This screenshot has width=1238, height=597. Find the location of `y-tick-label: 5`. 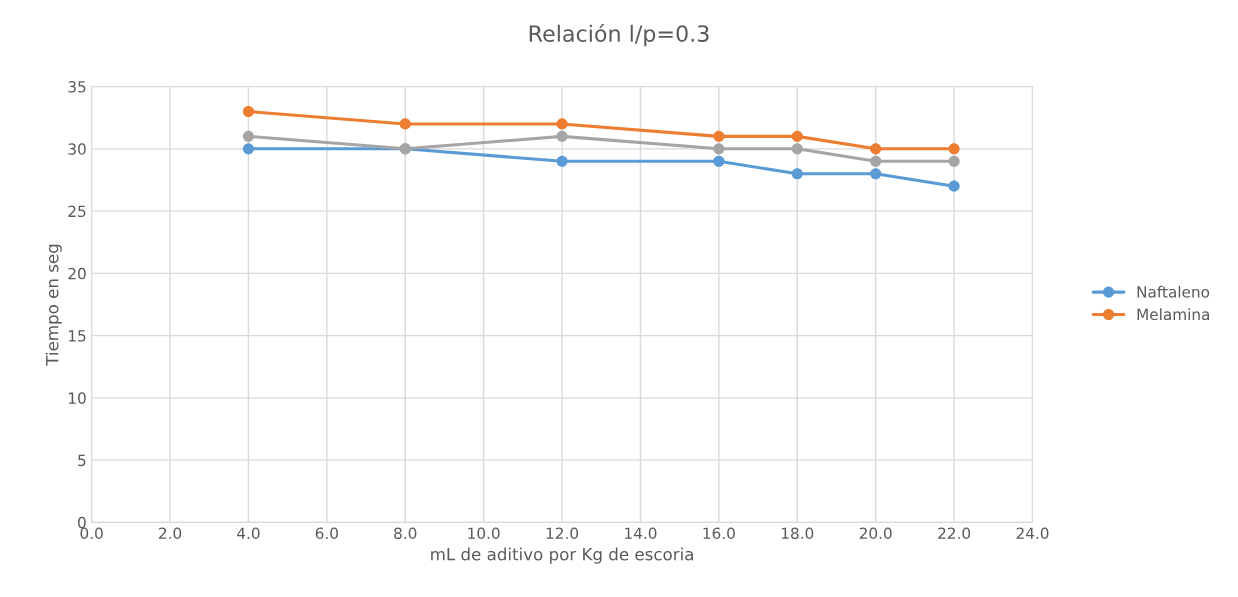

y-tick-label: 5 is located at coordinates (82, 460).